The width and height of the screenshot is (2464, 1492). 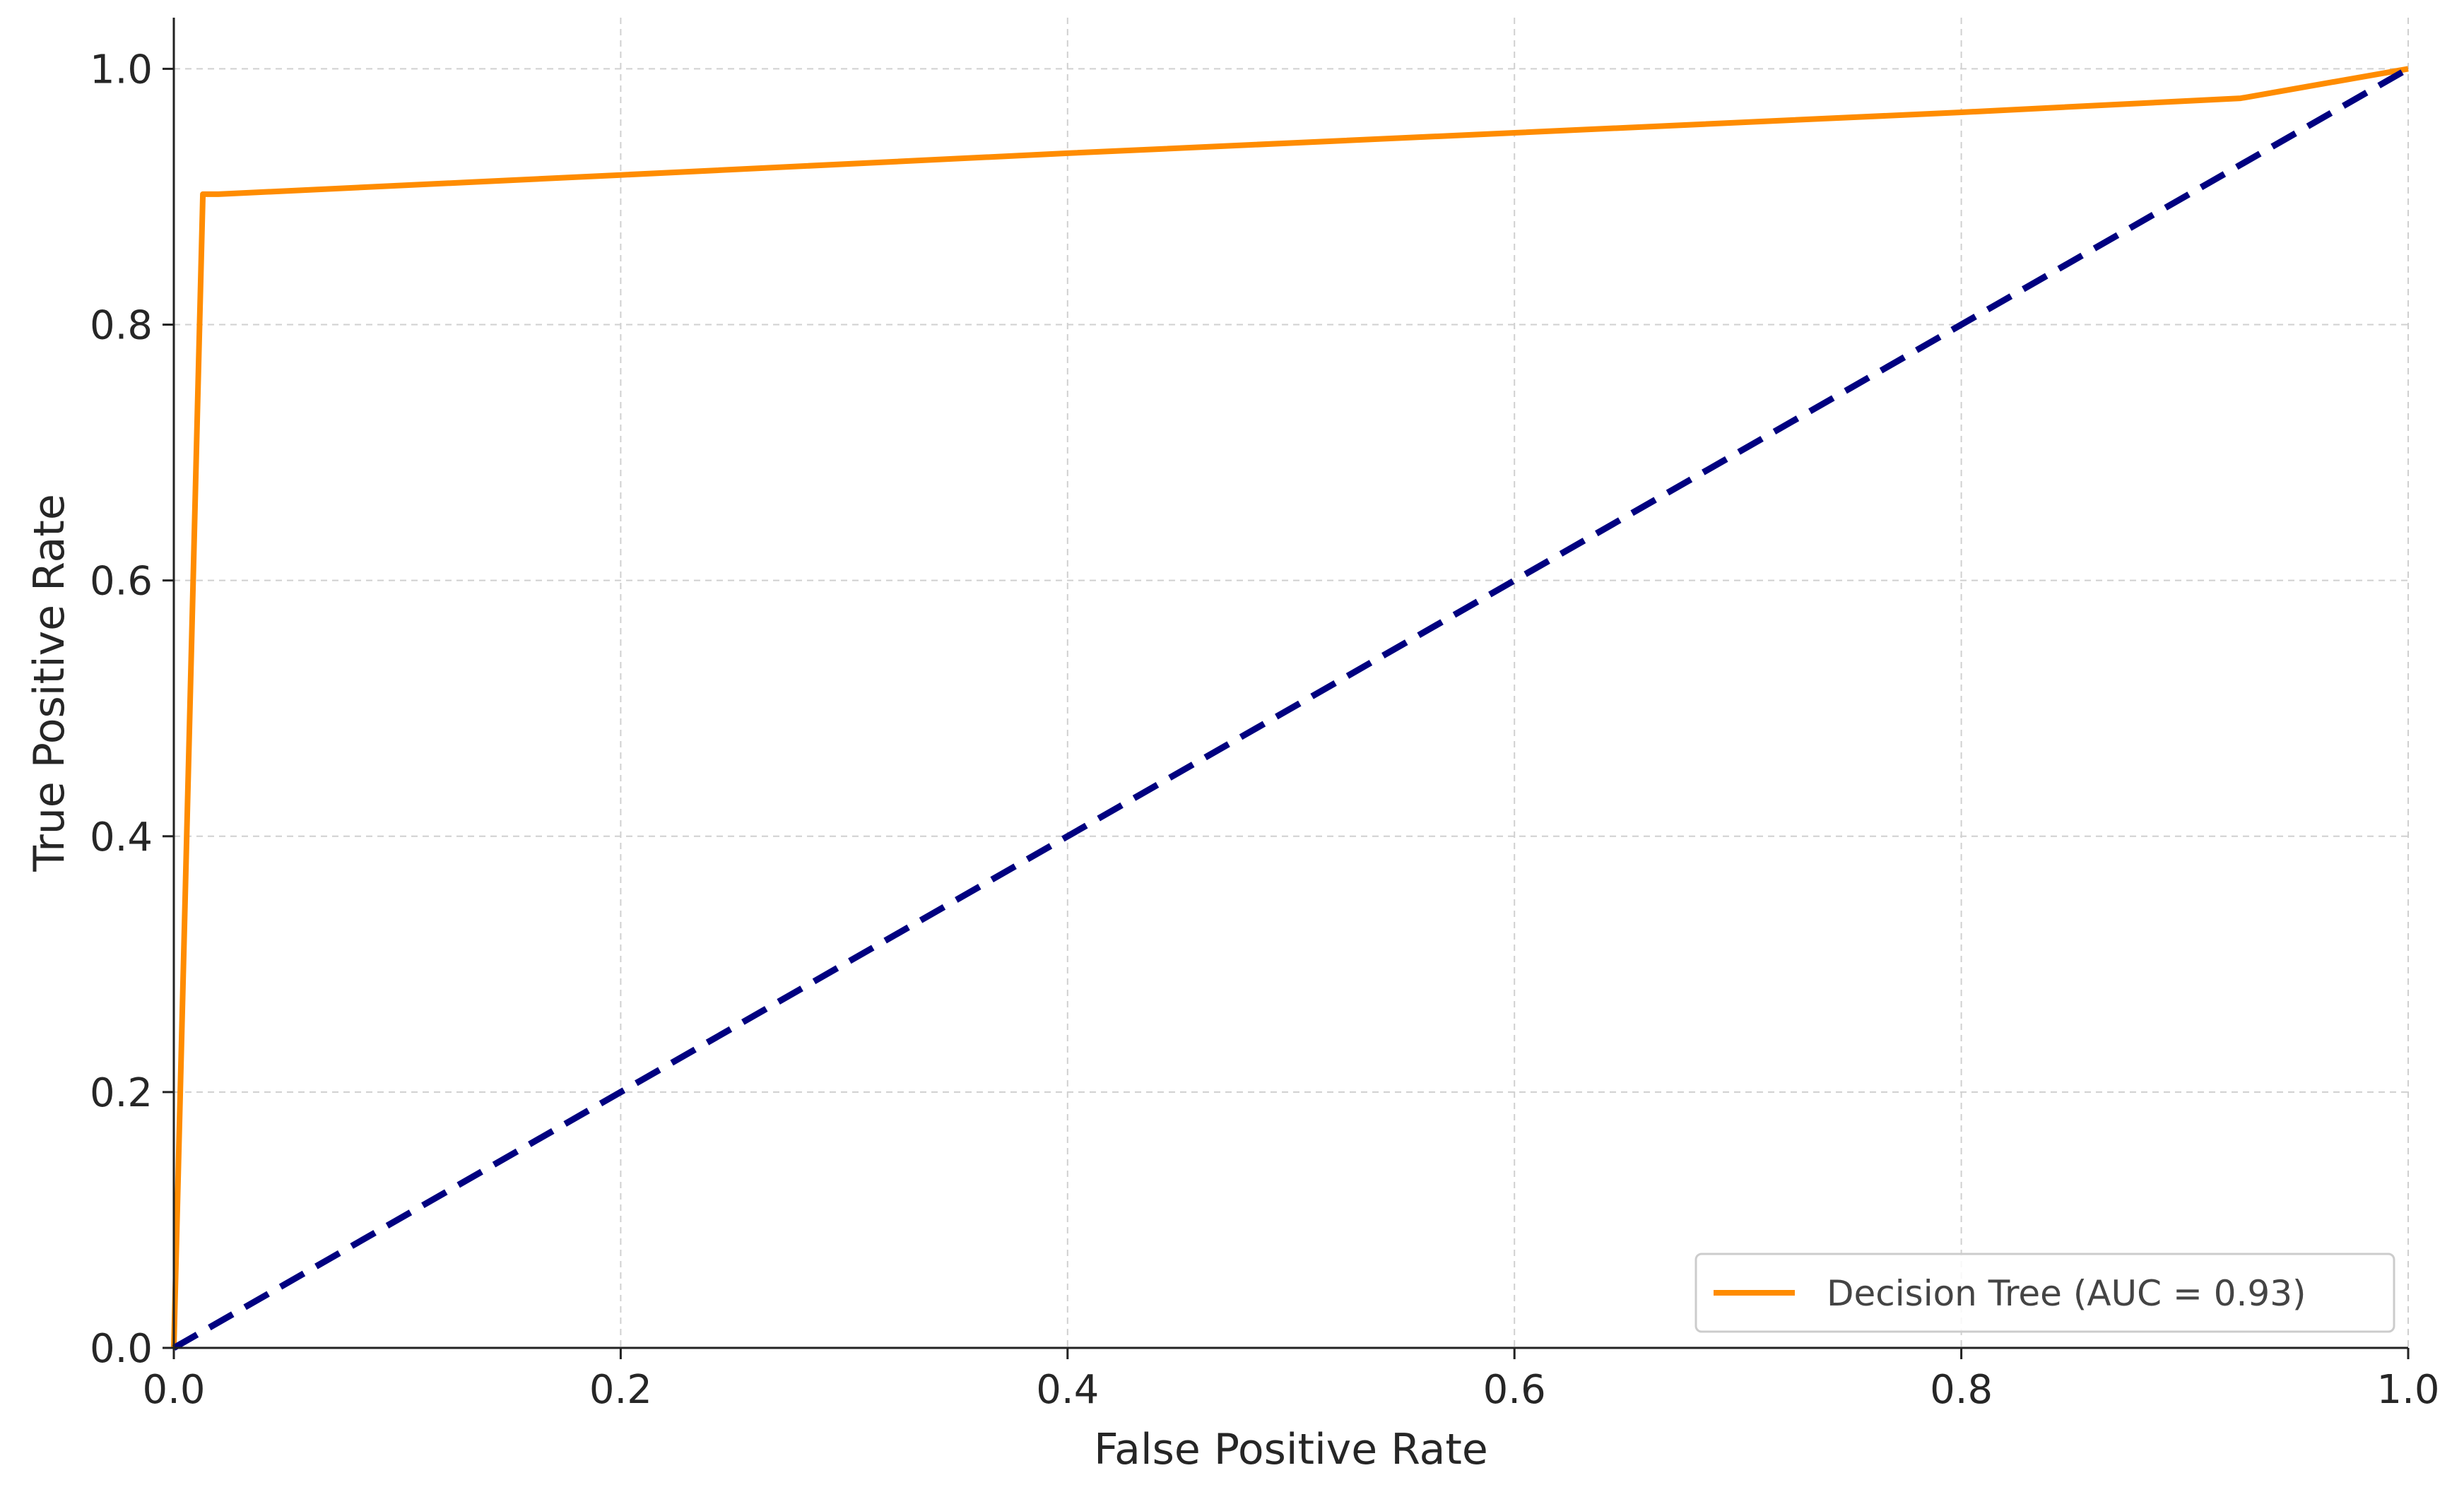 I want to click on x-tick-label-4: 0.8, so click(x=1961, y=1390).